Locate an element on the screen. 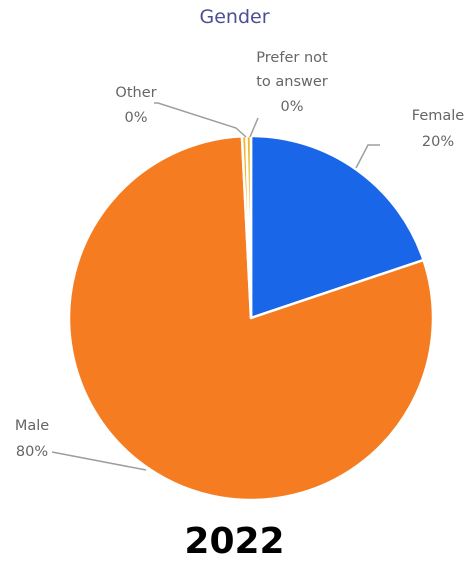 The width and height of the screenshot is (469, 569). leader-line-prefer-not is located at coordinates (254, 127).